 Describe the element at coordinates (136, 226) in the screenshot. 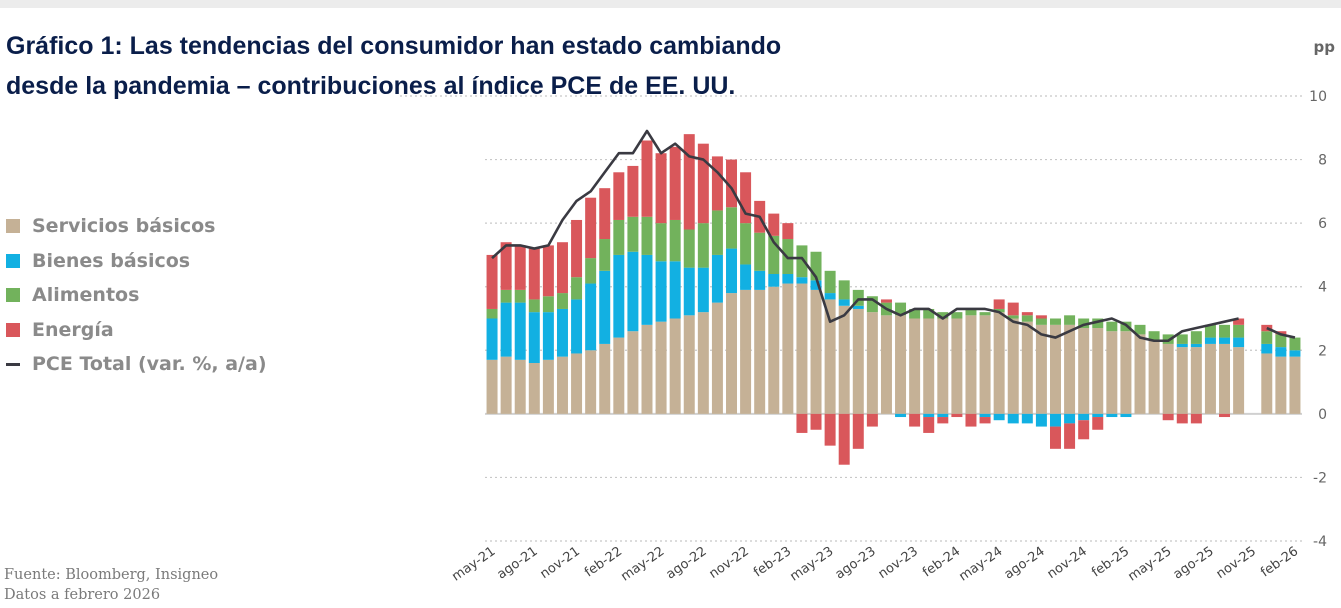

I see `legend-item-servicios: Servicios básicos` at that location.